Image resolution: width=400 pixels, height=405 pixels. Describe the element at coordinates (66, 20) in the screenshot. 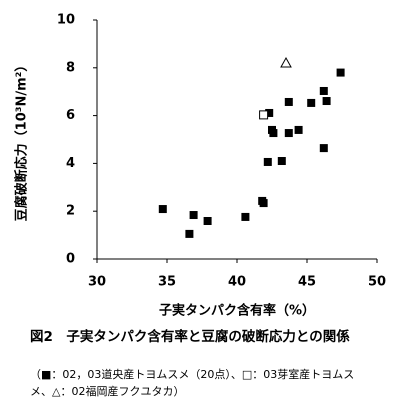

I see `y-tick-label: 10` at that location.